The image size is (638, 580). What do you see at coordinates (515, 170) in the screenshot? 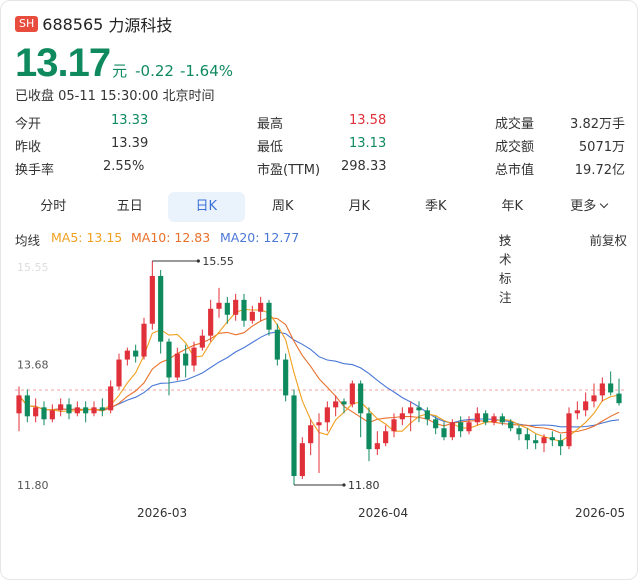
I see `stat-label: 总市值` at bounding box center [515, 170].